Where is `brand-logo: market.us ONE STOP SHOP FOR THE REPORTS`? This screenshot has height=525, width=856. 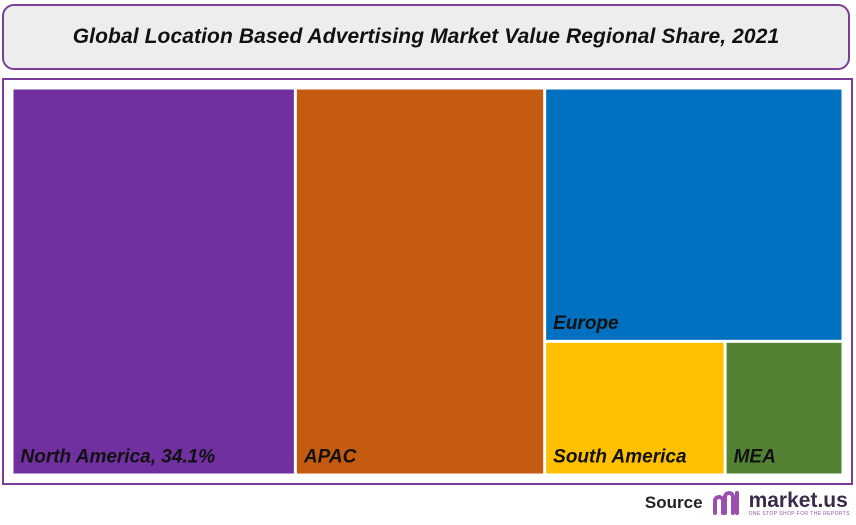 brand-logo: market.us ONE STOP SHOP FOR THE REPORTS is located at coordinates (780, 503).